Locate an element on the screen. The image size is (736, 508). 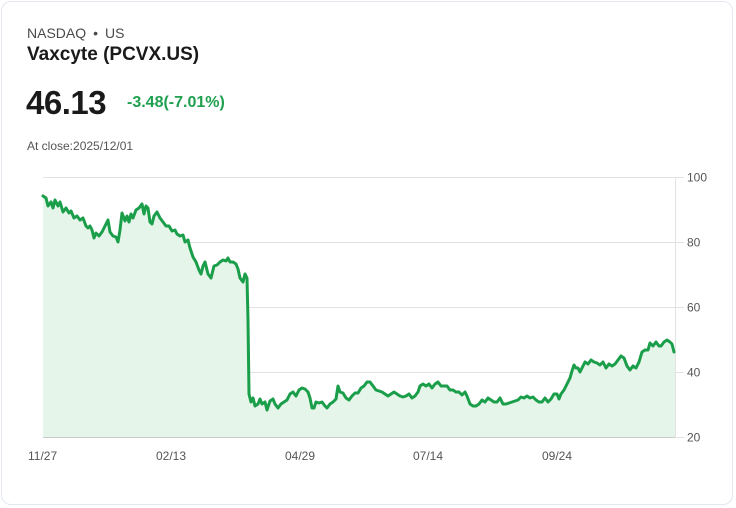
x-tick-label: 02/13 is located at coordinates (171, 456).